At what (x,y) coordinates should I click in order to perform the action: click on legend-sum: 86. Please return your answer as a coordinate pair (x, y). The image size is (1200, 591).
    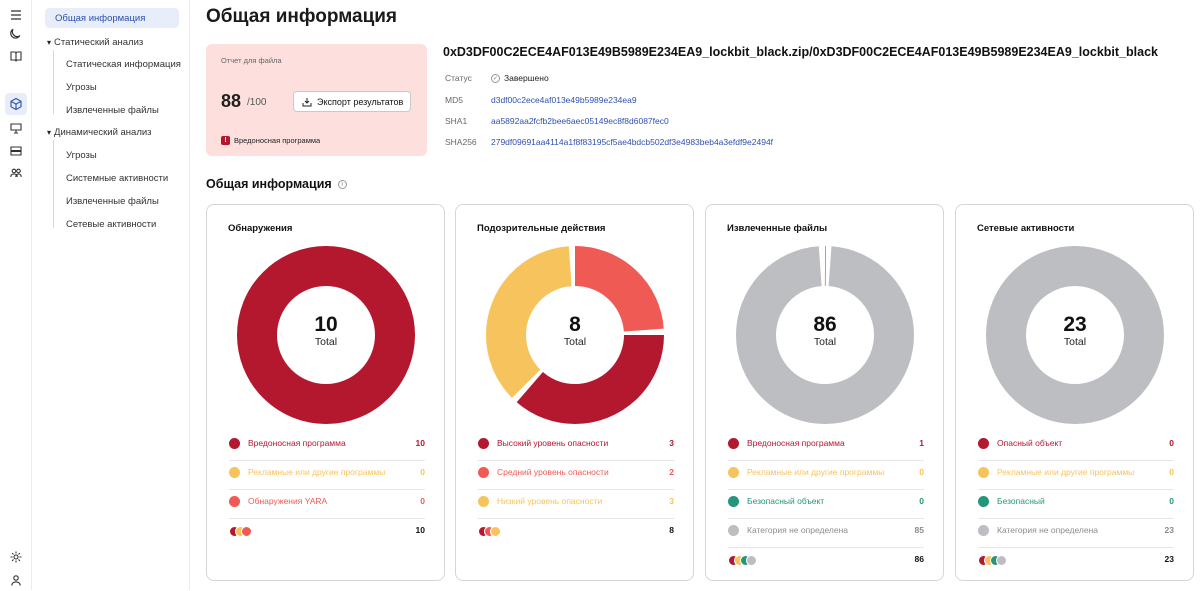
    Looking at the image, I should click on (919, 559).